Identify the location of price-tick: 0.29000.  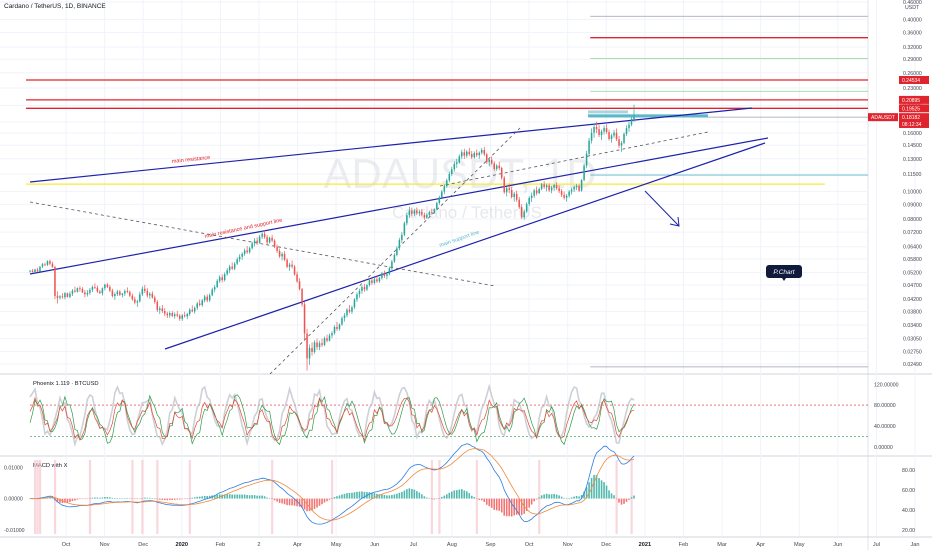
(912, 60).